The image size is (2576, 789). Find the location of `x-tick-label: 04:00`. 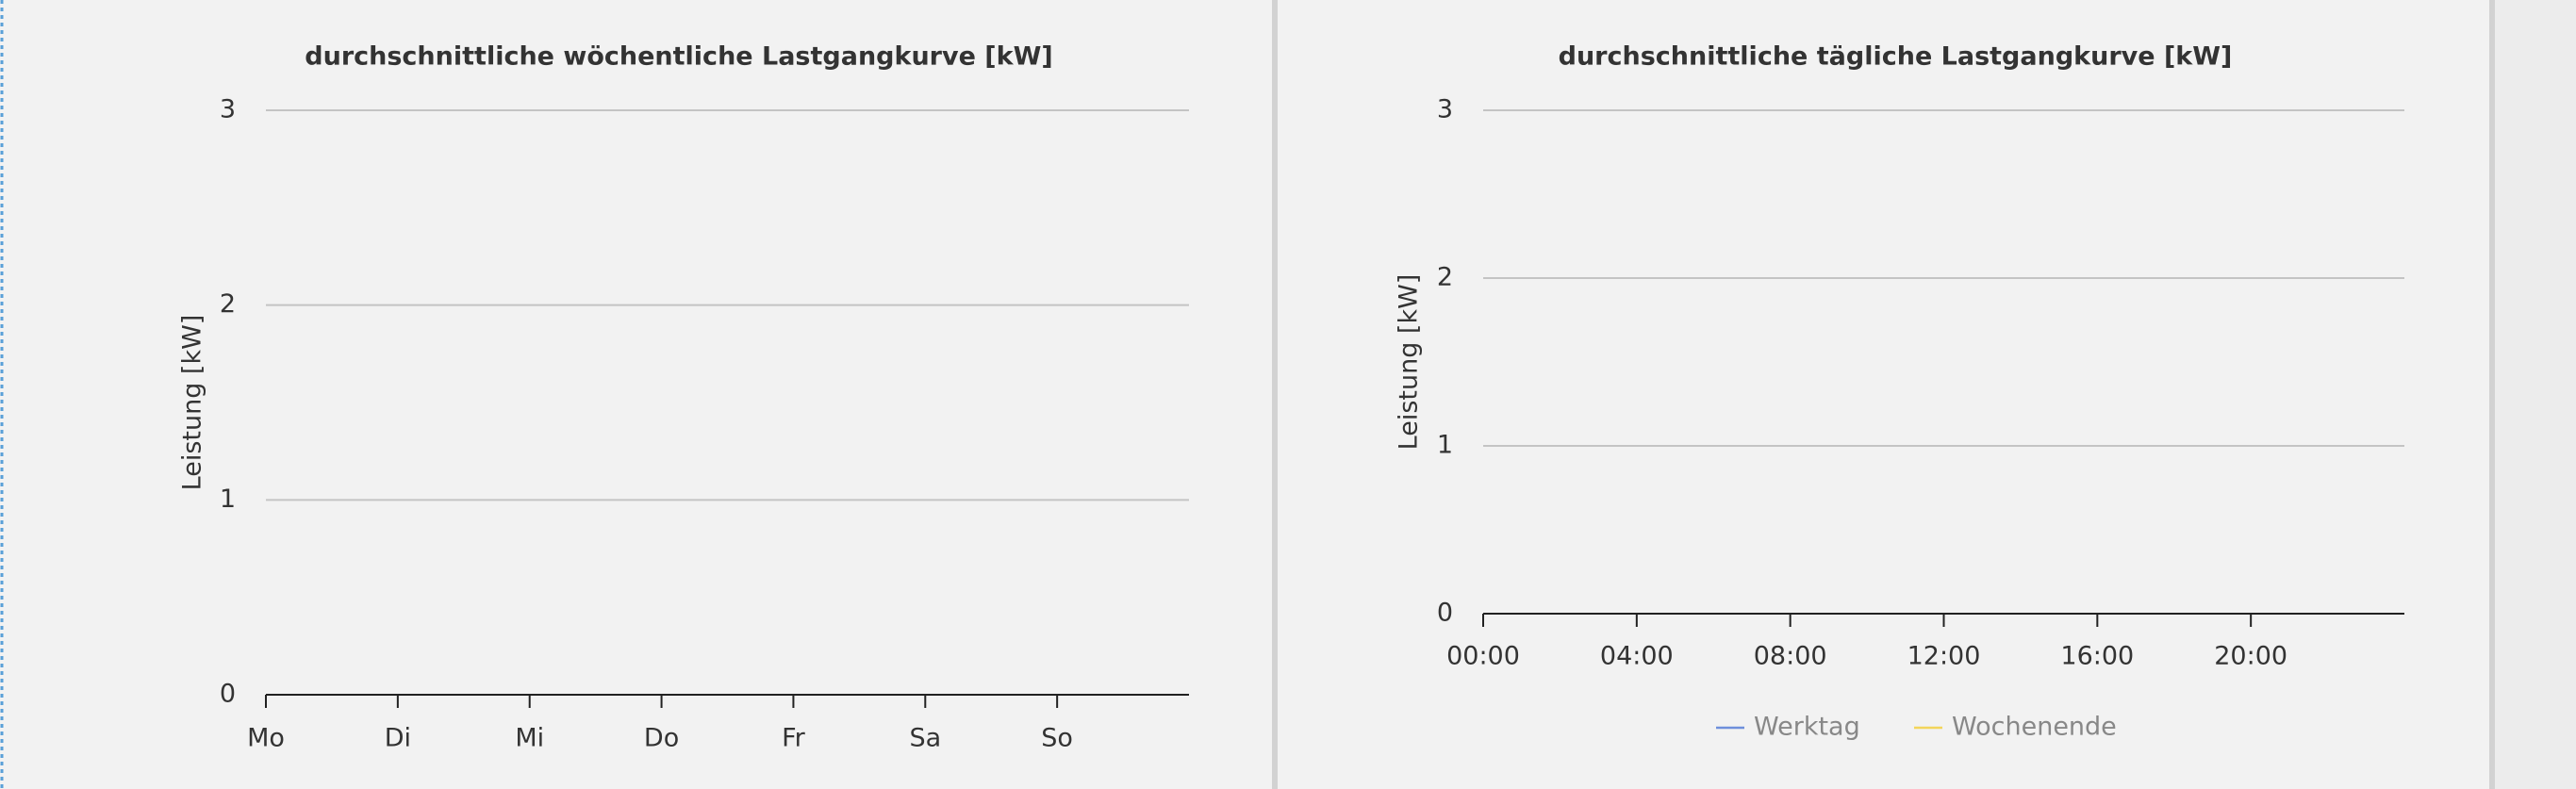

x-tick-label: 04:00 is located at coordinates (1637, 656).